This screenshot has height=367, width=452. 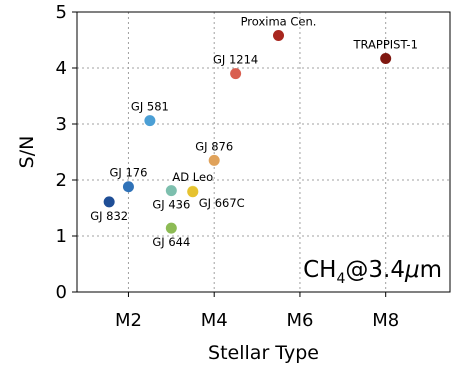 What do you see at coordinates (128, 173) in the screenshot?
I see `point-label: GJ 176` at bounding box center [128, 173].